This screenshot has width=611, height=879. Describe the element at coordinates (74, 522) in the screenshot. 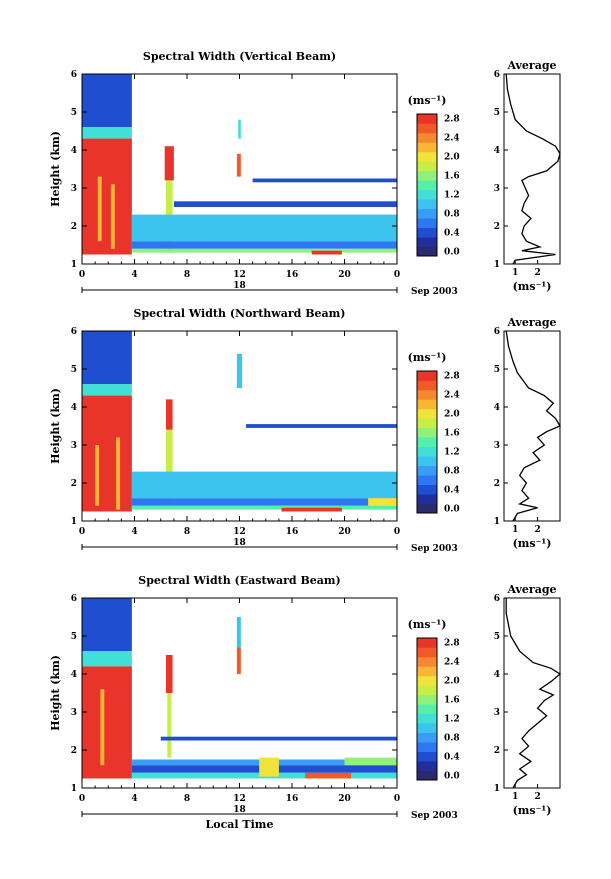

I see `y-tick-label: 1` at that location.